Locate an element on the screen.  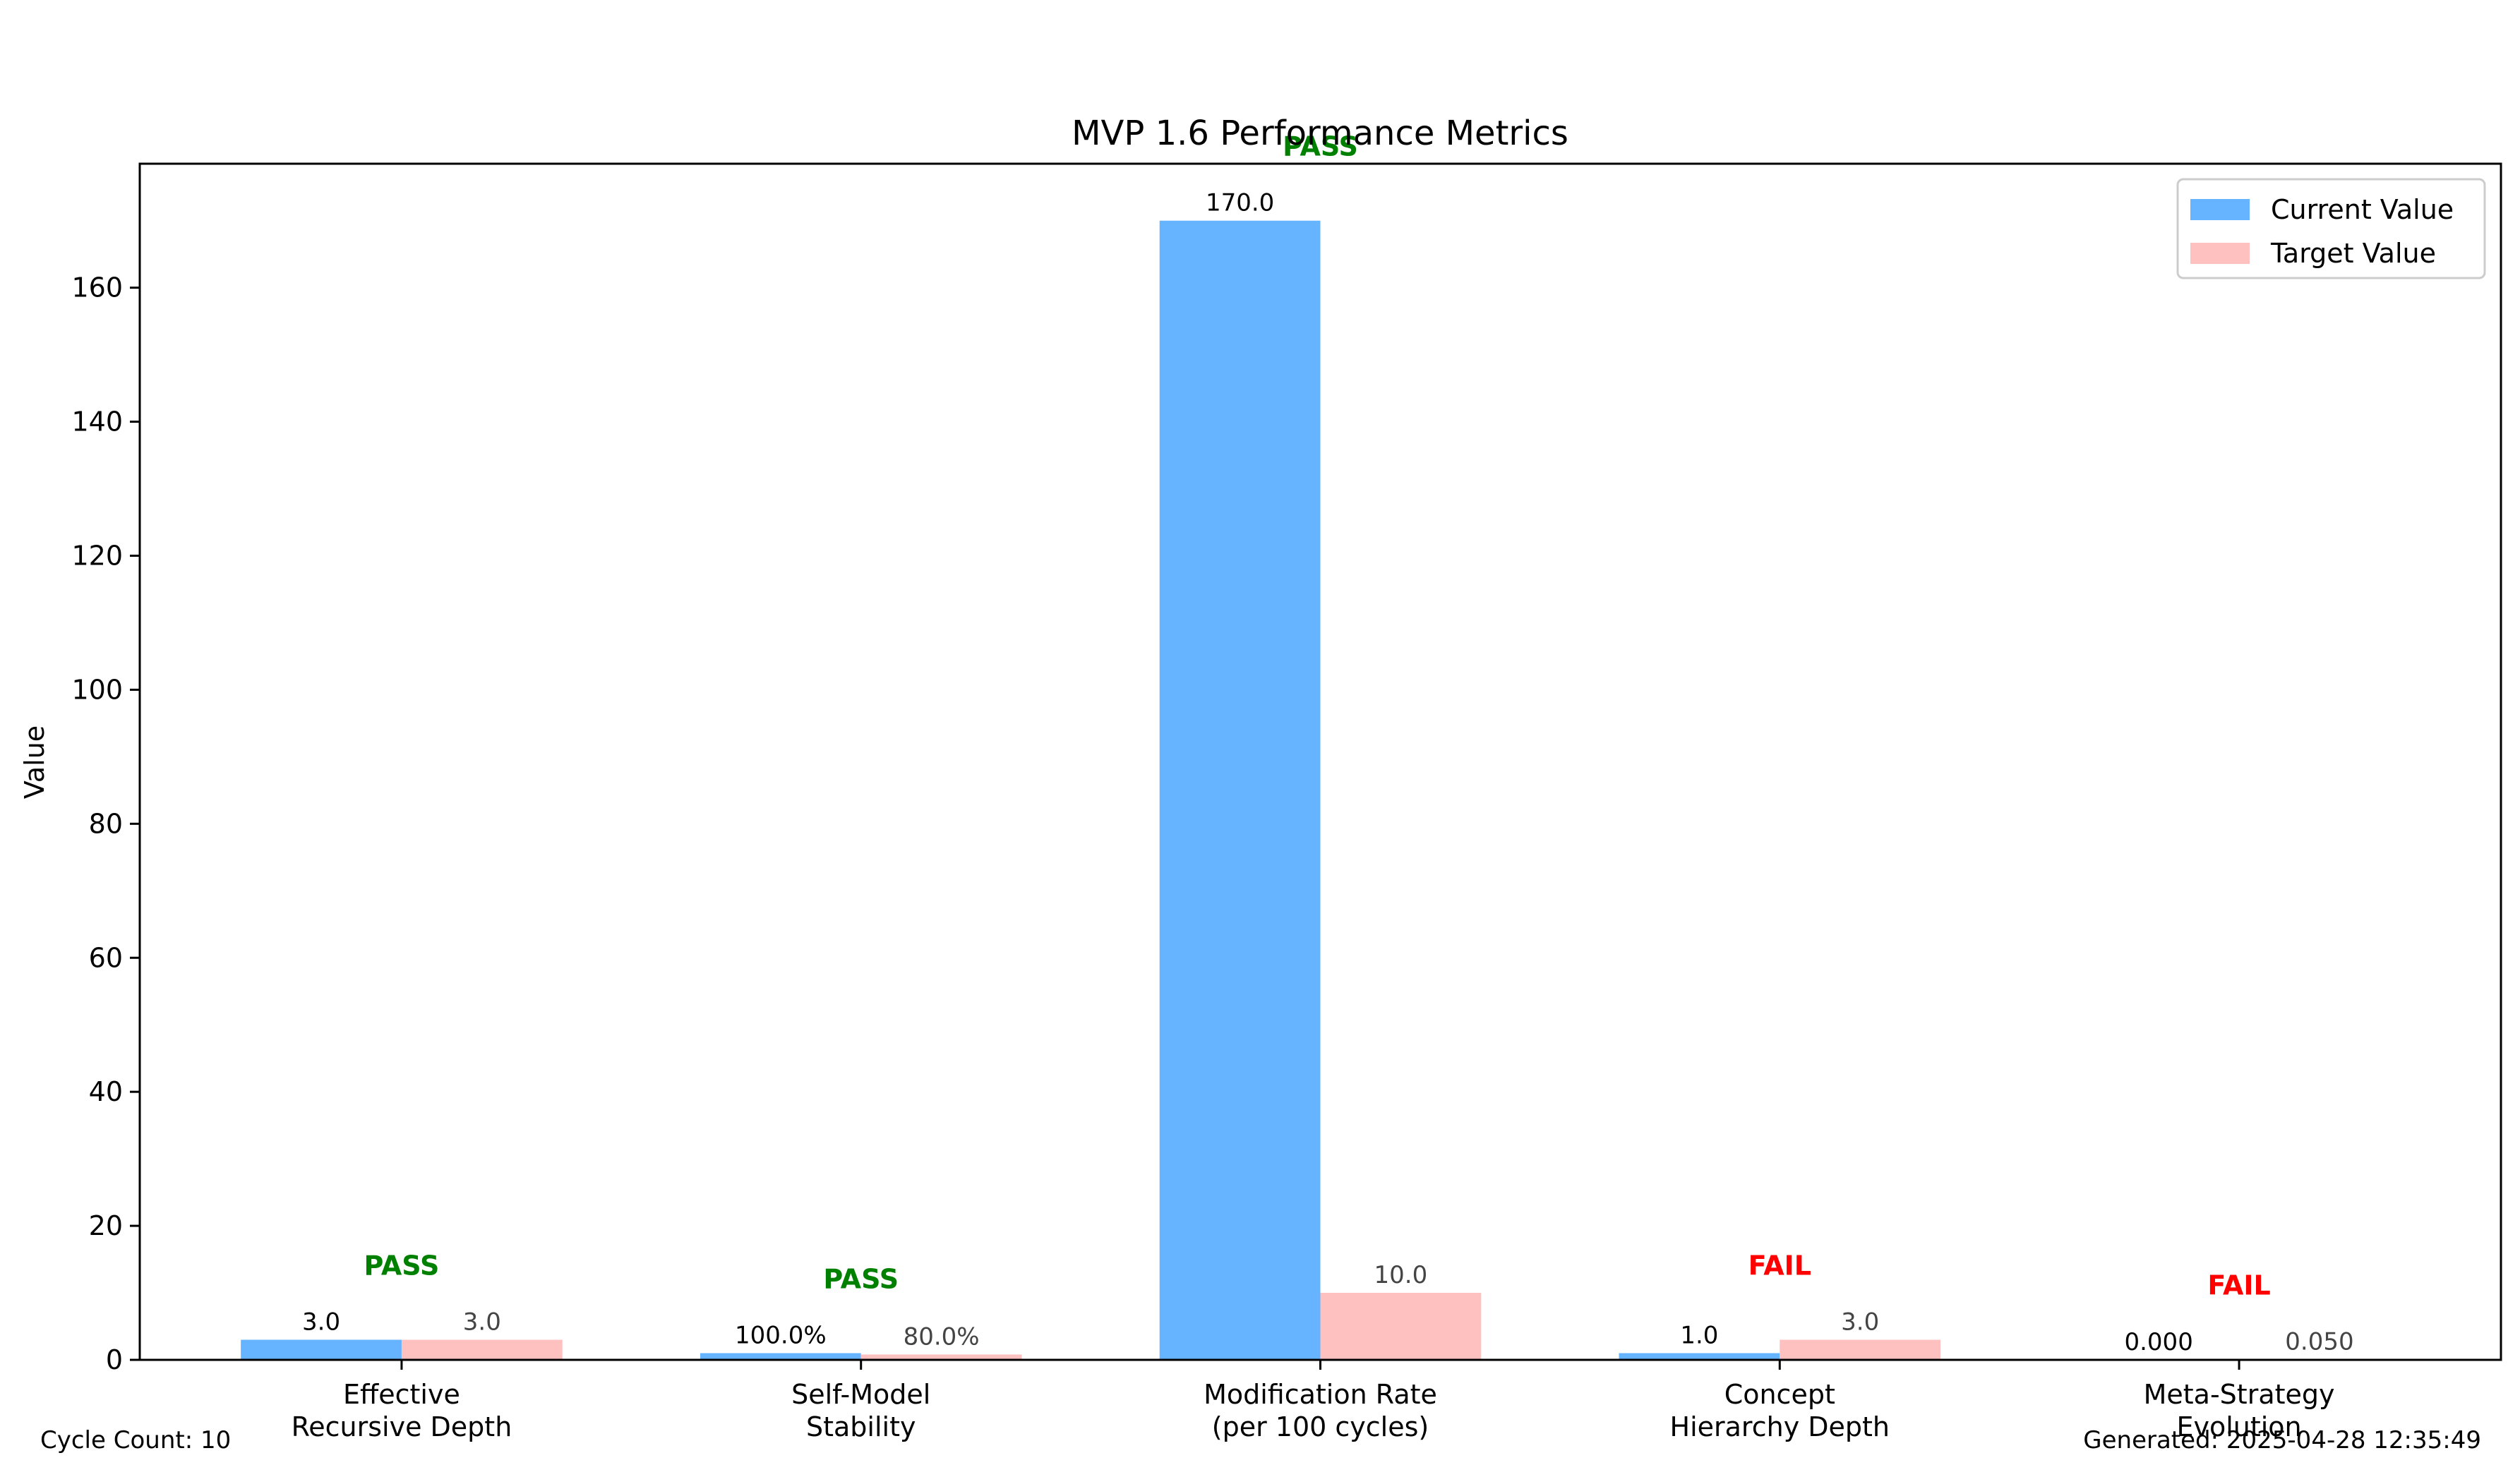
y-tick-label: 0 is located at coordinates (115, 1359).